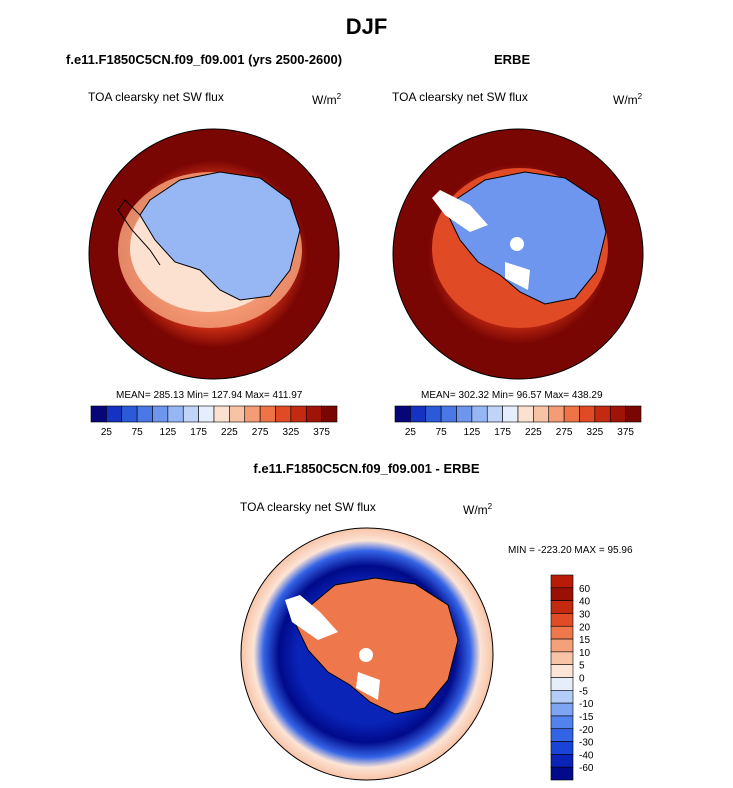  What do you see at coordinates (229, 432) in the screenshot?
I see `left-colorbar-tick-label: 225` at bounding box center [229, 432].